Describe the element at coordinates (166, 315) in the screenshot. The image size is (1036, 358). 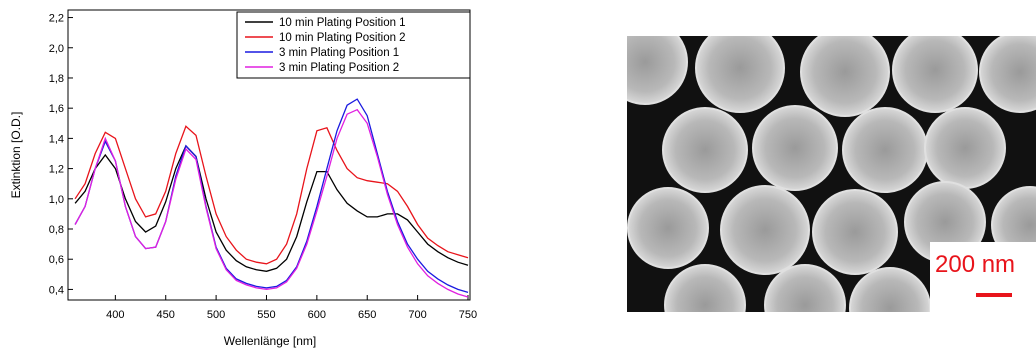
I see `x-tick-label: 450` at that location.